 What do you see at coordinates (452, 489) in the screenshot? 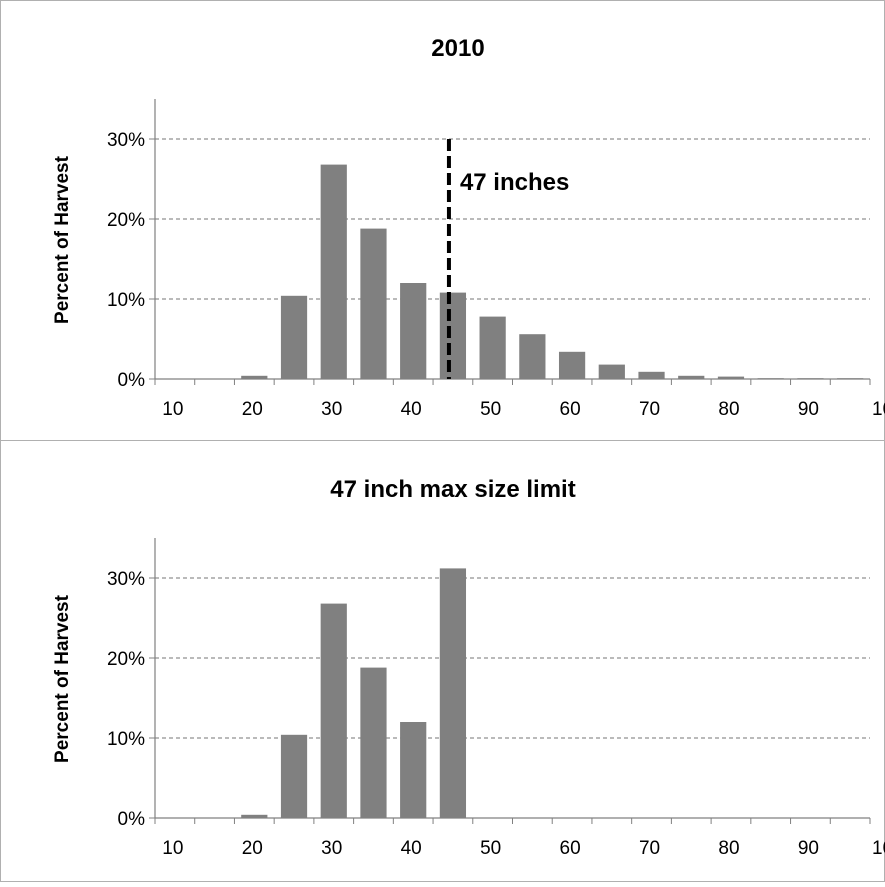
I see `chart-title: 47 inch max size limit` at bounding box center [452, 489].